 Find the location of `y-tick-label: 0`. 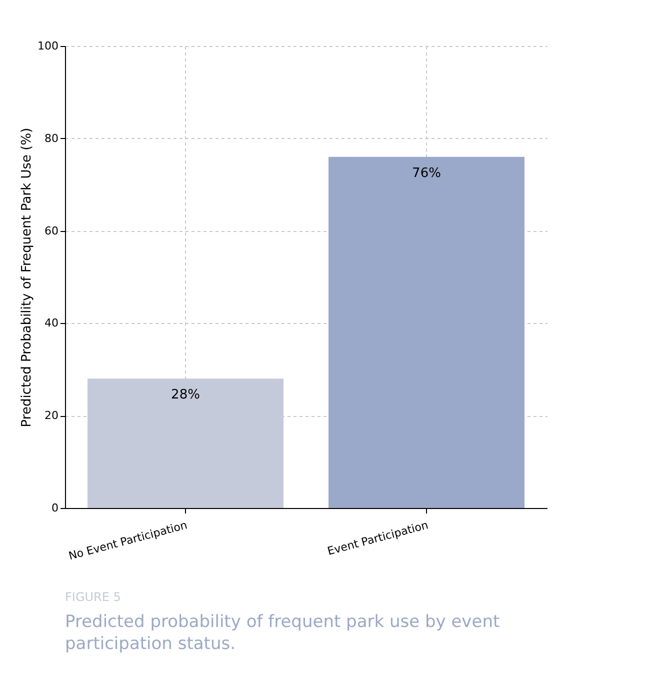

y-tick-label: 0 is located at coordinates (55, 508).